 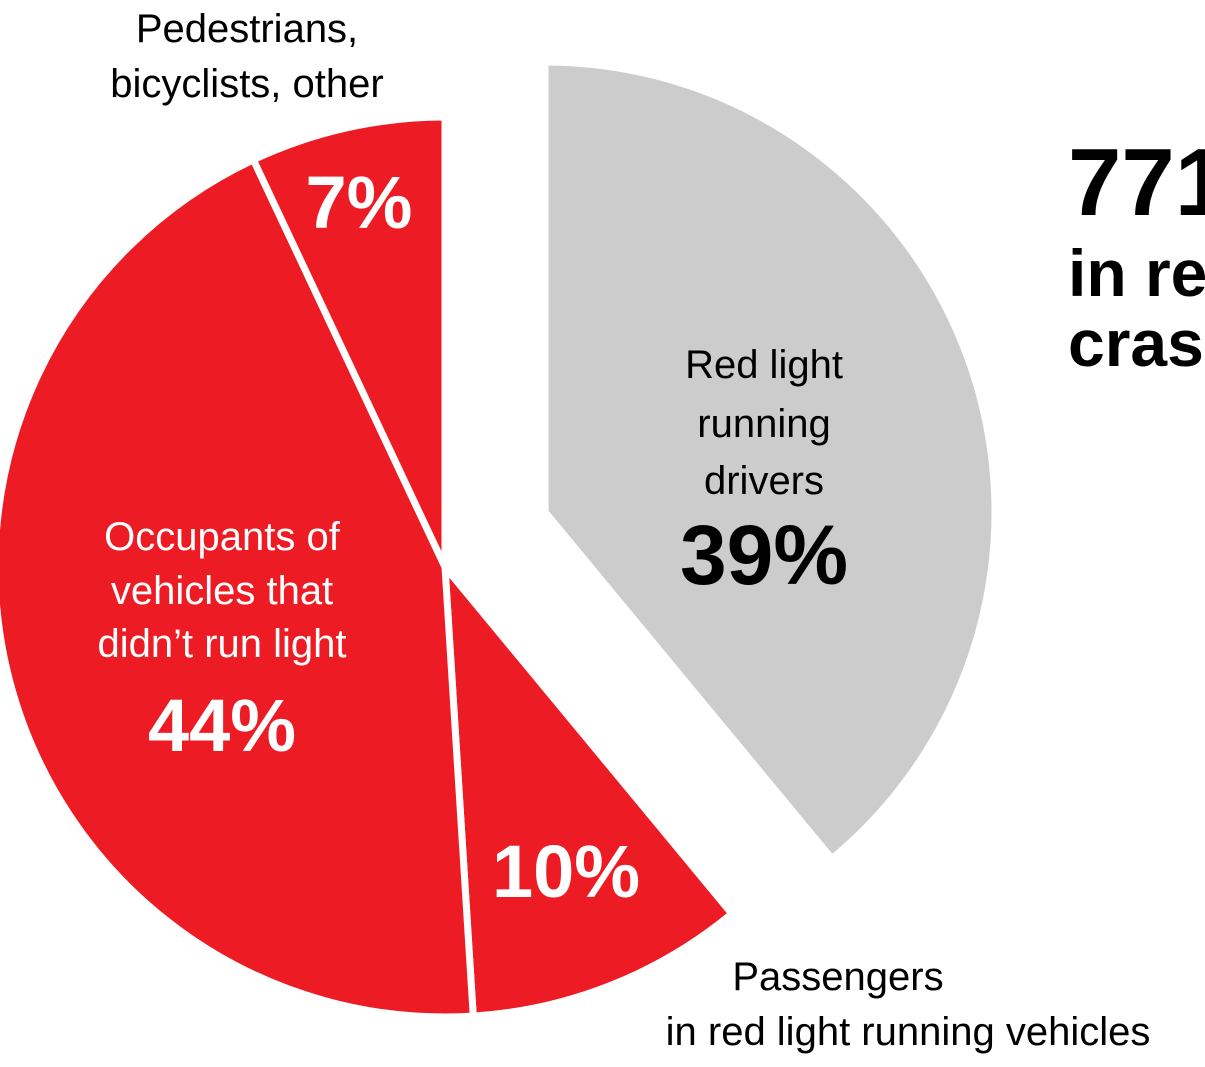 I want to click on chart-subtitle-line-1: in re, so click(x=1136, y=273).